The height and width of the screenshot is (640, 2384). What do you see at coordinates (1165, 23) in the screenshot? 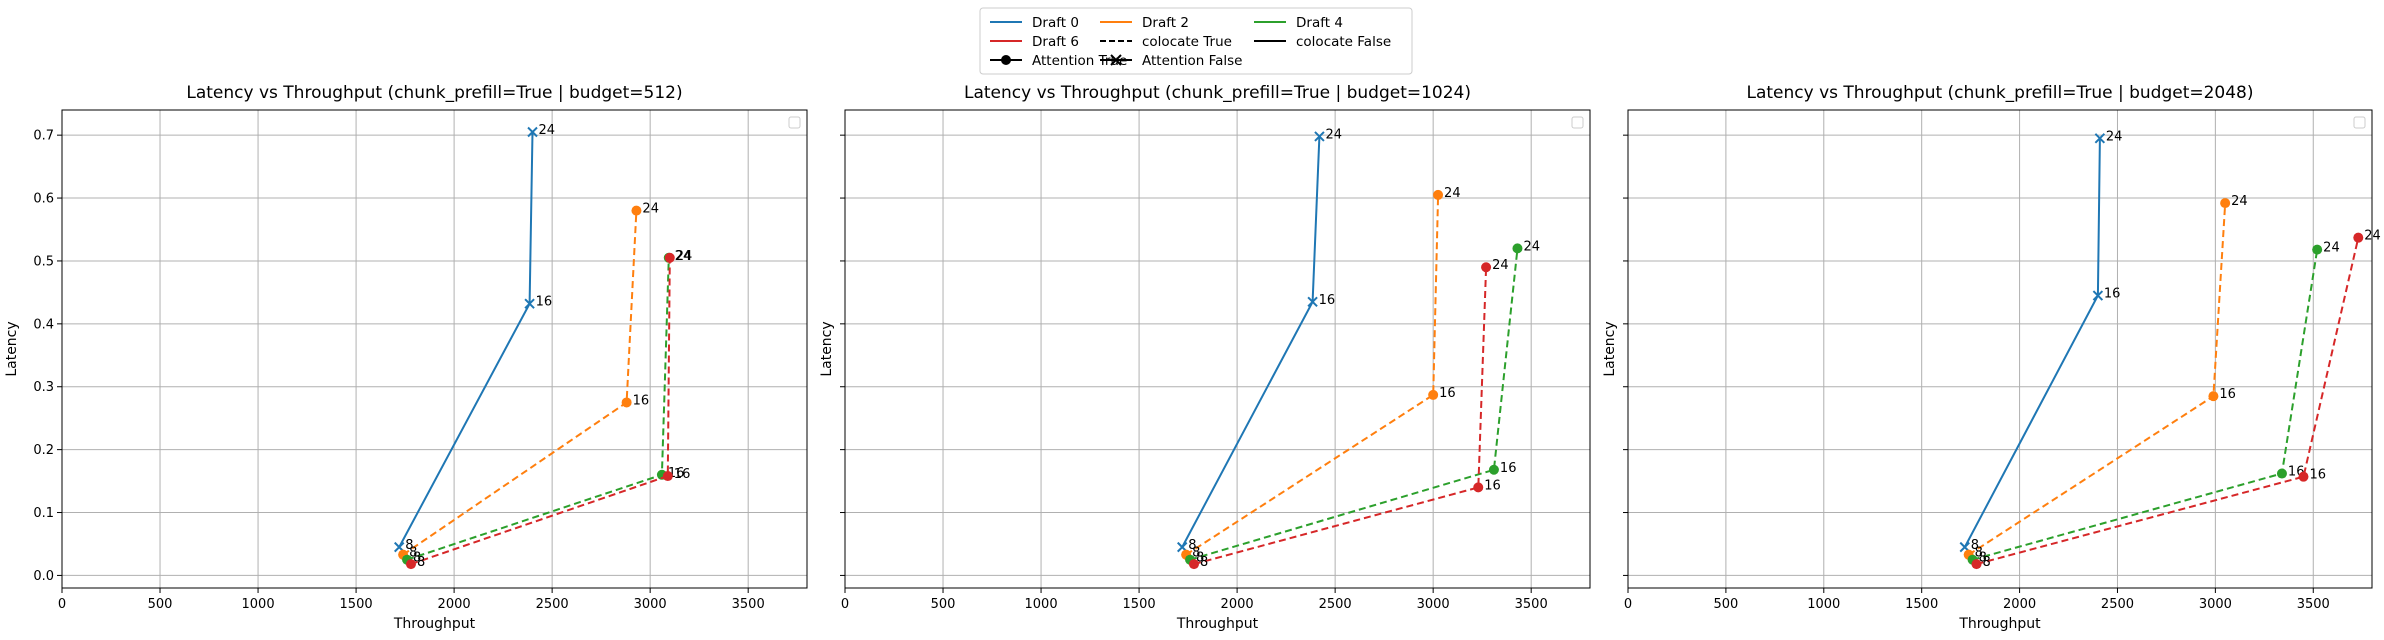
I see `legend-label: Draft 2` at bounding box center [1165, 23].